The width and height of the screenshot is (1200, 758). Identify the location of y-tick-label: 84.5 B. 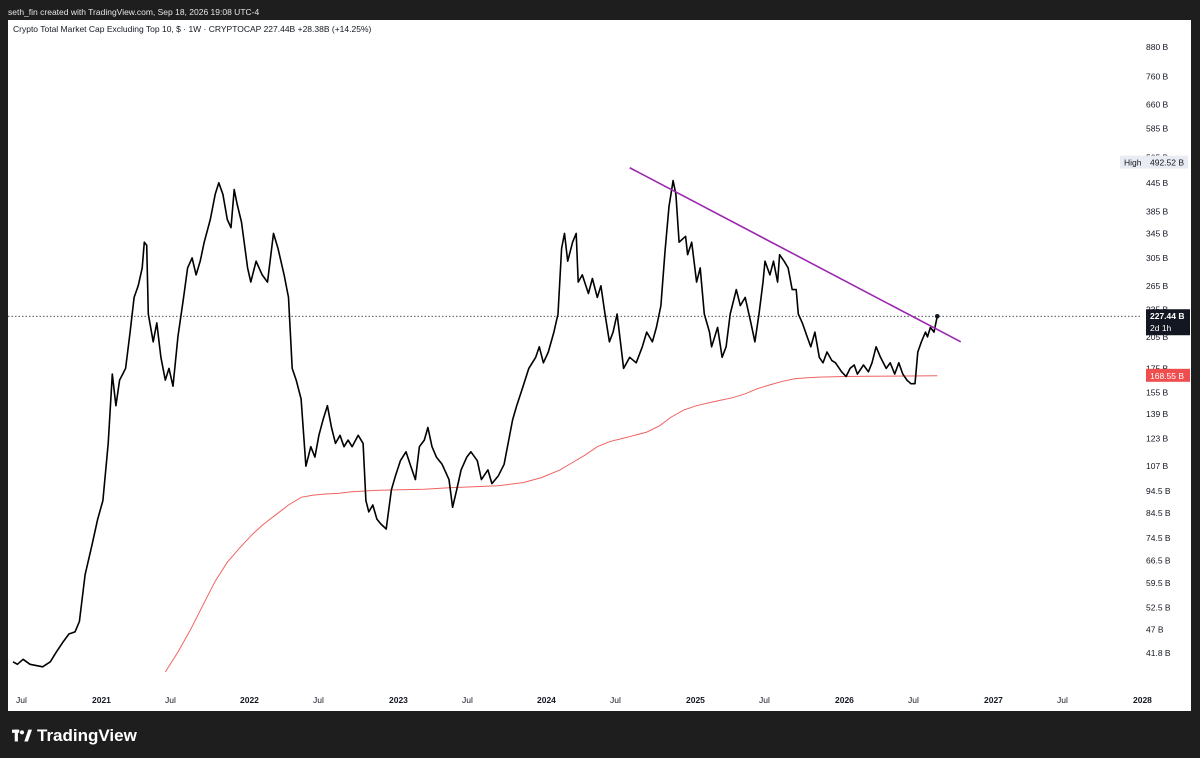
(1158, 513).